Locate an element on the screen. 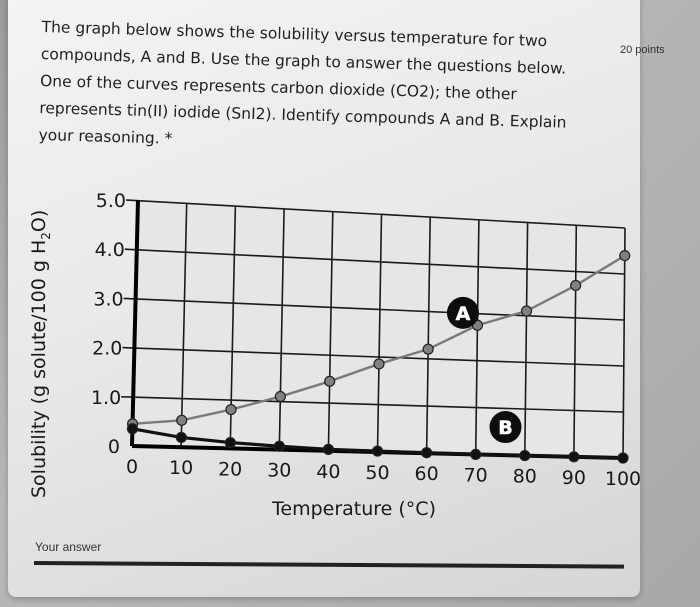  y-tick-label: 0 is located at coordinates (114, 447).